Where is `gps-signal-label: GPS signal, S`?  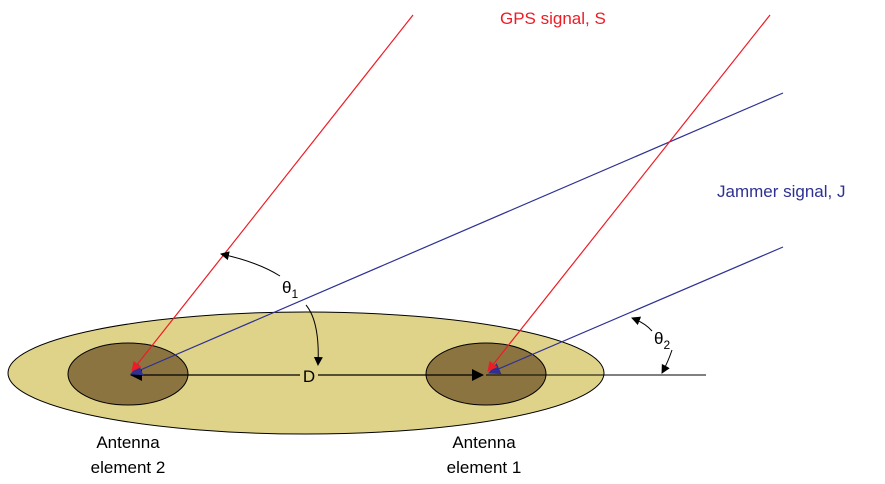 gps-signal-label: GPS signal, S is located at coordinates (553, 18).